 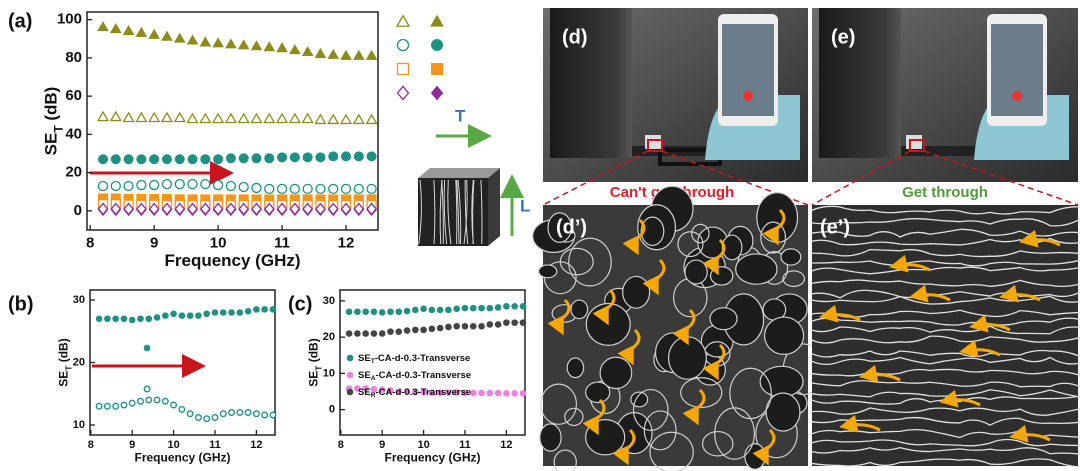 I want to click on x-tick-label: 12, so click(x=256, y=445).